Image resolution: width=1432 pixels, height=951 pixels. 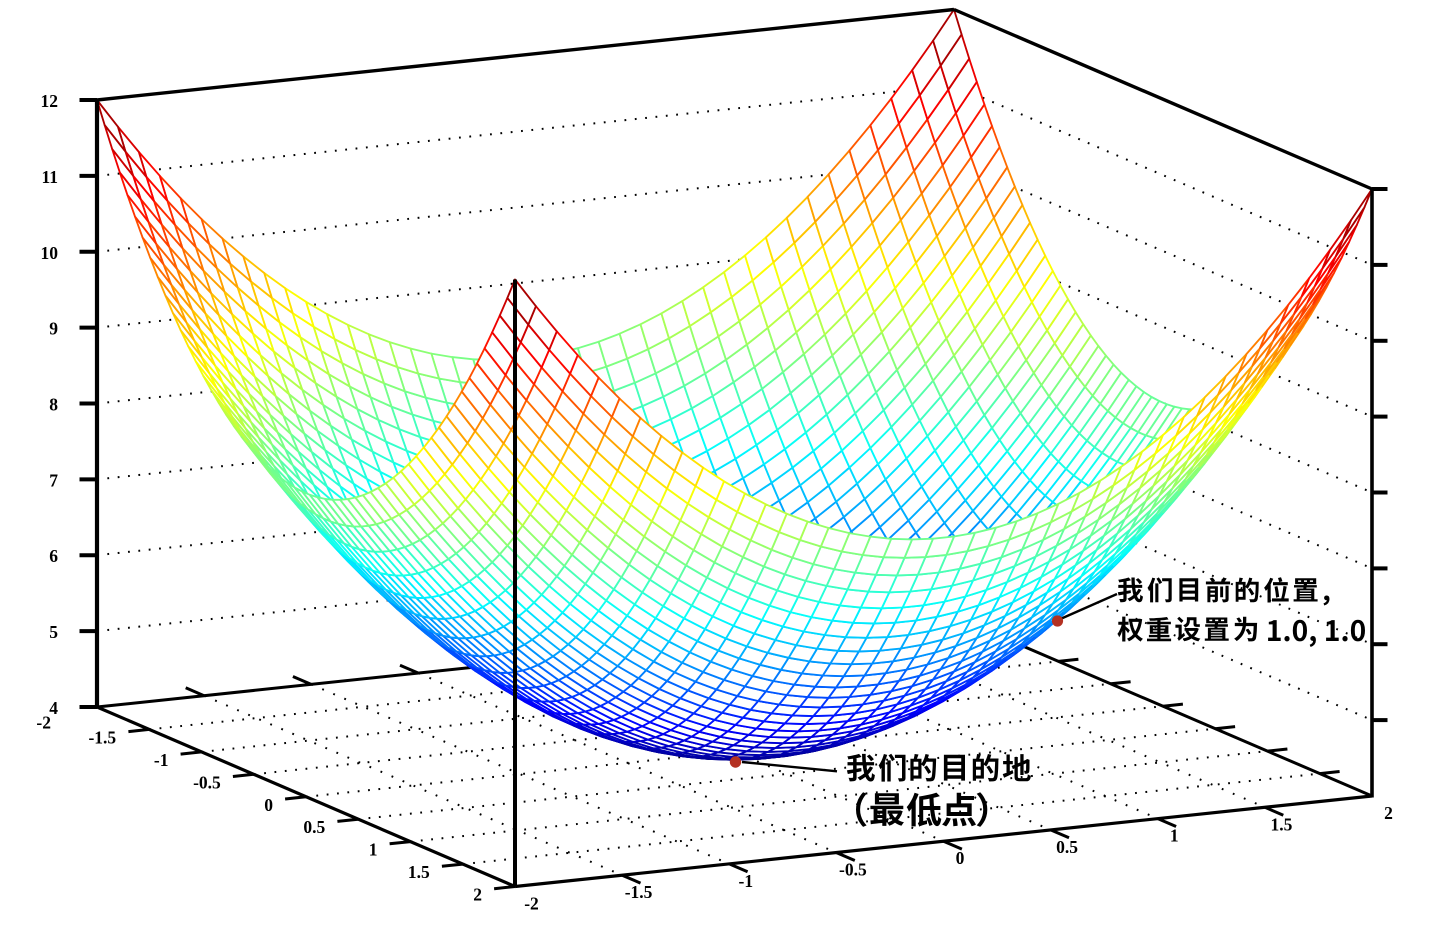 I want to click on svg-text: 9, so click(x=53, y=329).